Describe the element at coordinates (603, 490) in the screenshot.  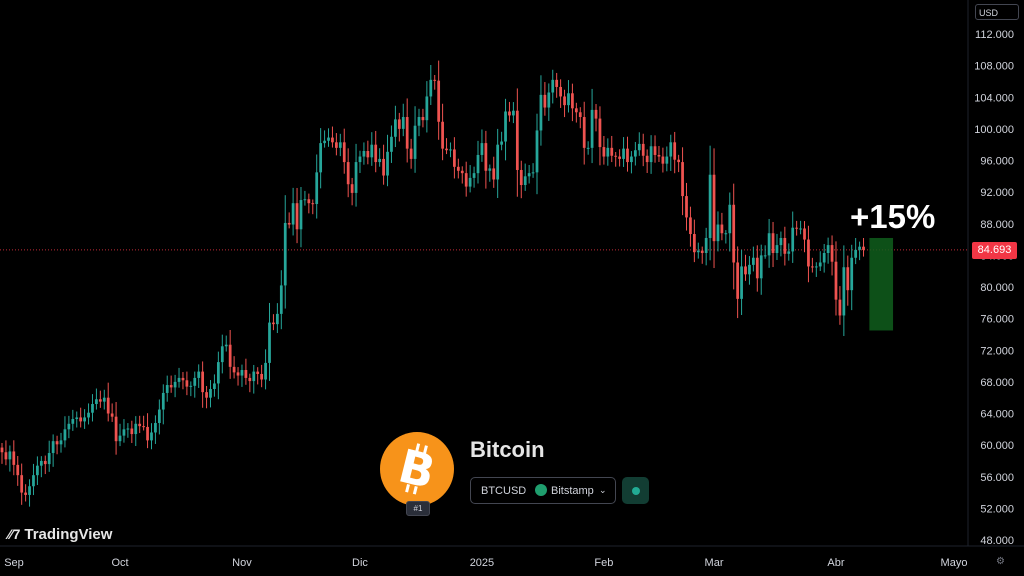
I see `chevron-down-icon: ⌄` at that location.